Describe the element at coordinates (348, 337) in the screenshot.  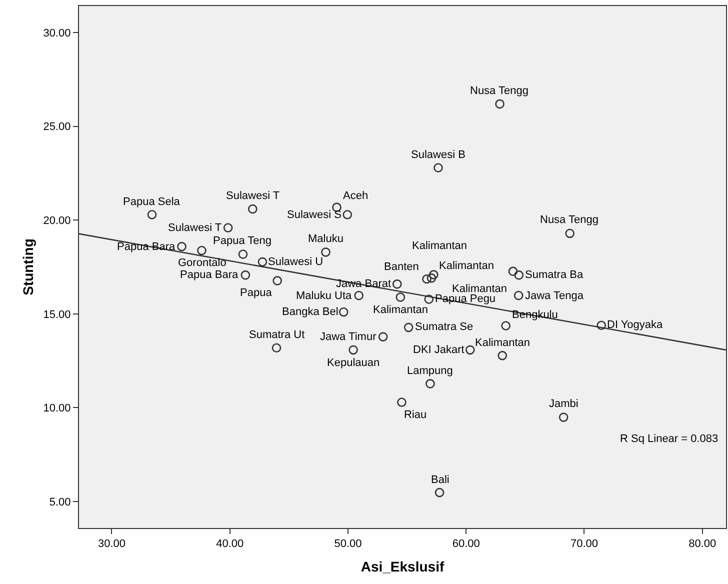
I see `annotation: Jawa Timur` at that location.